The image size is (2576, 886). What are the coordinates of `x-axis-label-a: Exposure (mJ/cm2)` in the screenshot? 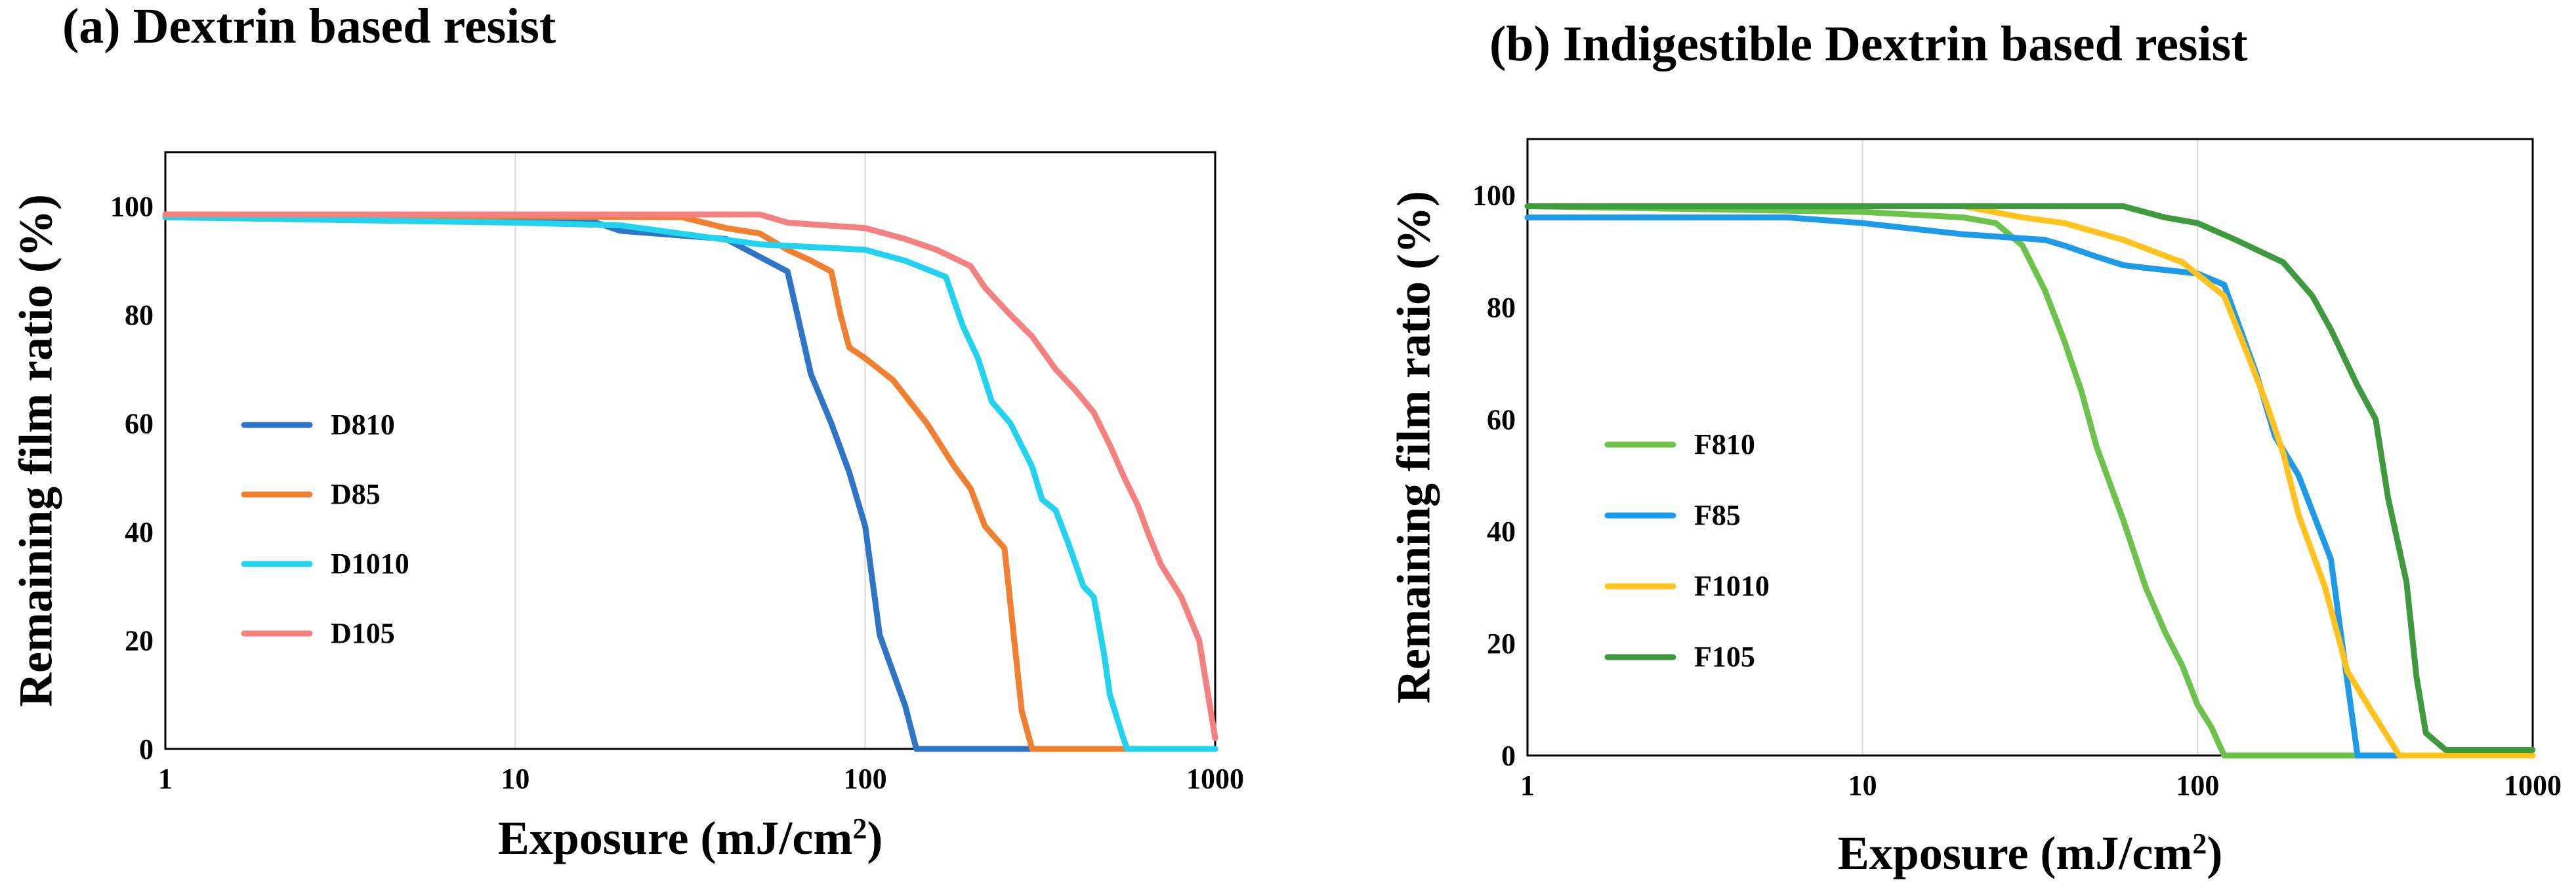 It's located at (690, 838).